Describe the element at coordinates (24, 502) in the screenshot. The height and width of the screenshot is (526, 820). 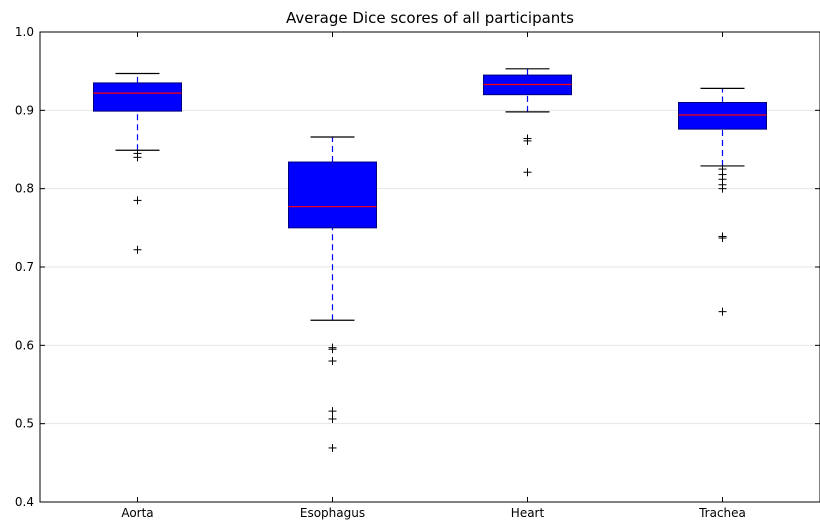
I see `y-tick-label: 0.4` at that location.